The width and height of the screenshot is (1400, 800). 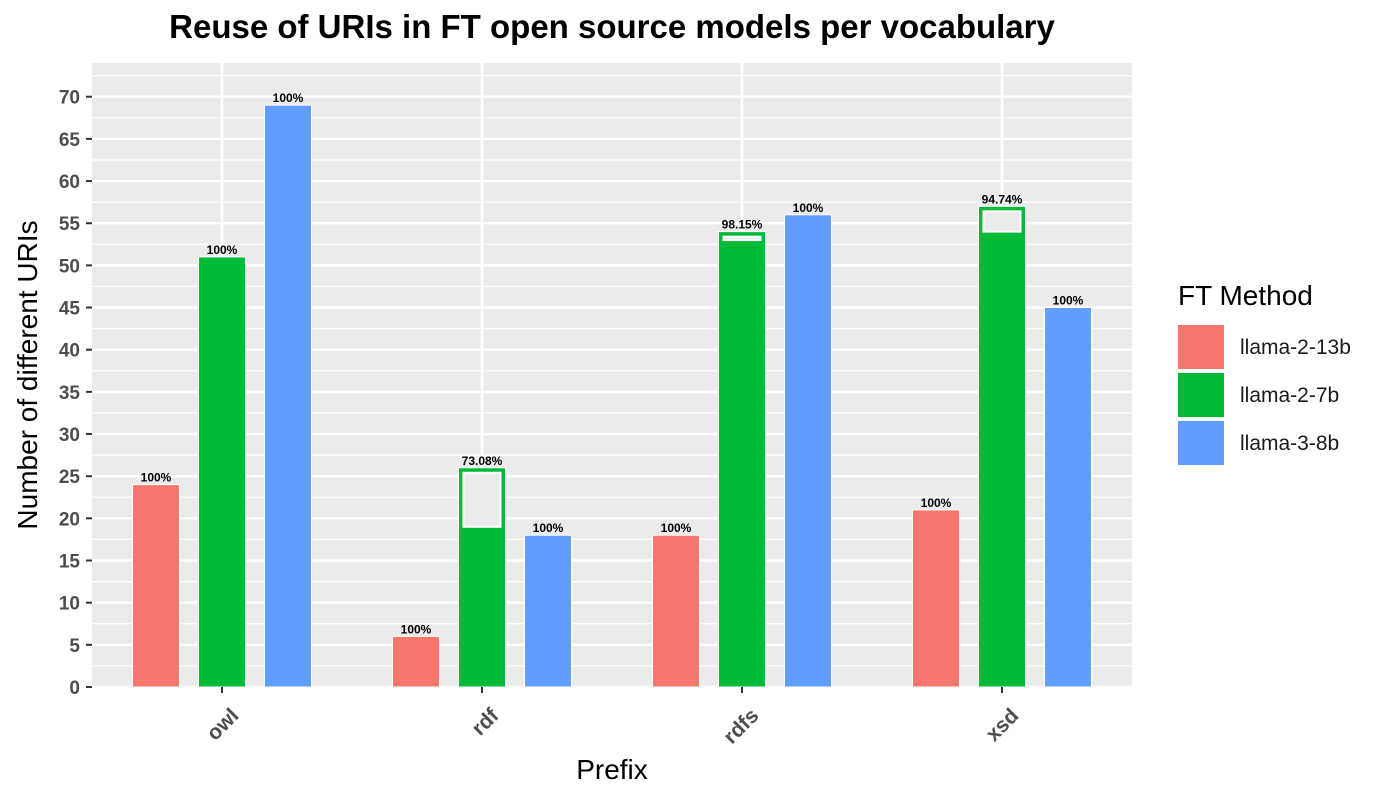 I want to click on legend-key-llama-2-13b, so click(x=1201, y=348).